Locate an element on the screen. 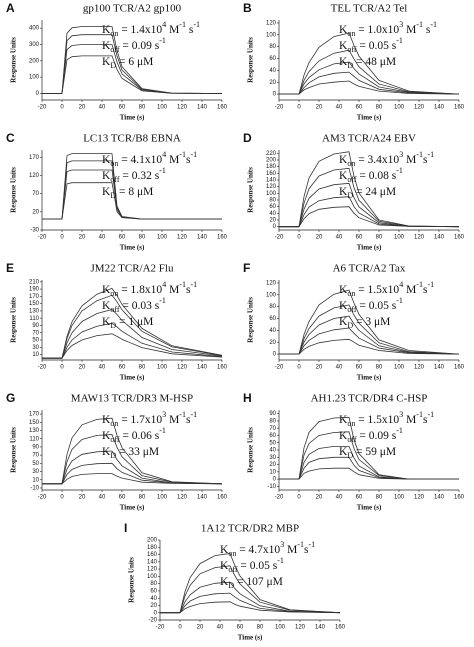  panel-letter: A is located at coordinates (10, 8).